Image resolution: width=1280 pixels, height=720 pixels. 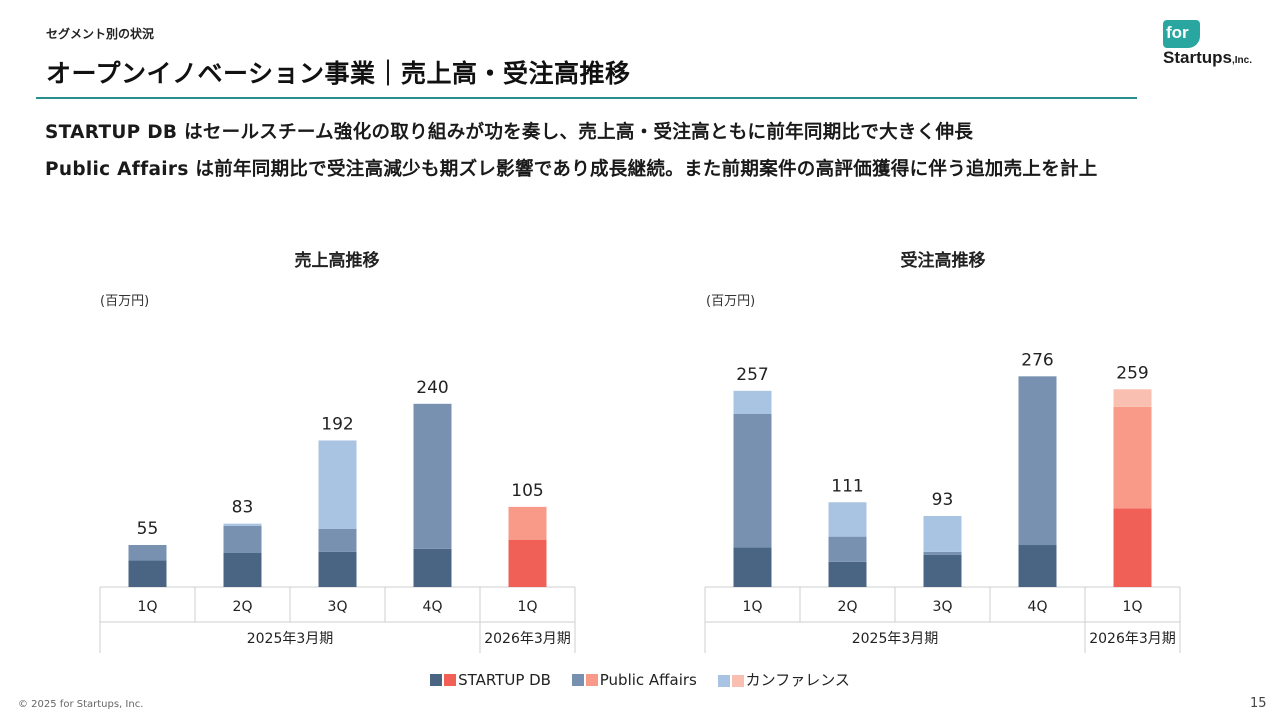 What do you see at coordinates (895, 639) in the screenshot?
I see `orders-fiscal-group-label: 2025年3月期` at bounding box center [895, 639].